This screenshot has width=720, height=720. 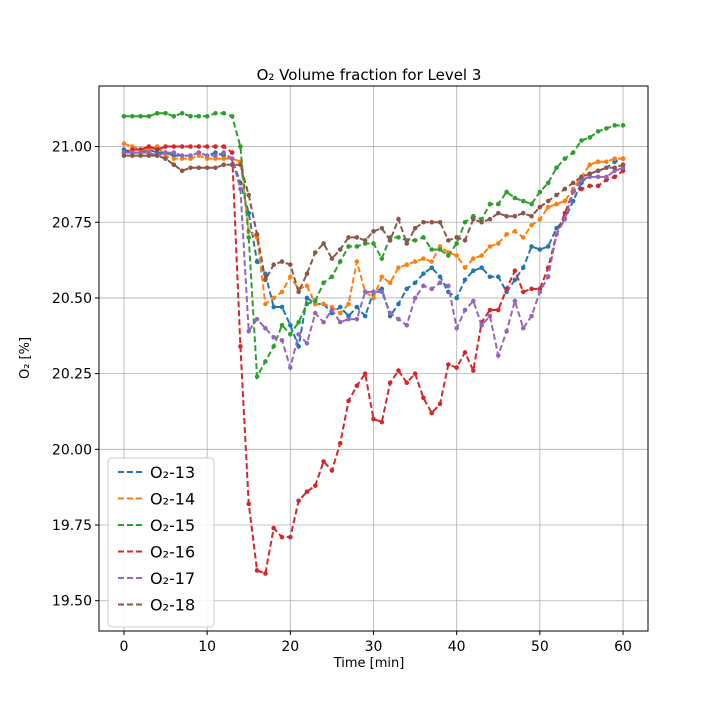 What do you see at coordinates (72, 223) in the screenshot?
I see `y-tick-label: 20.75` at bounding box center [72, 223].